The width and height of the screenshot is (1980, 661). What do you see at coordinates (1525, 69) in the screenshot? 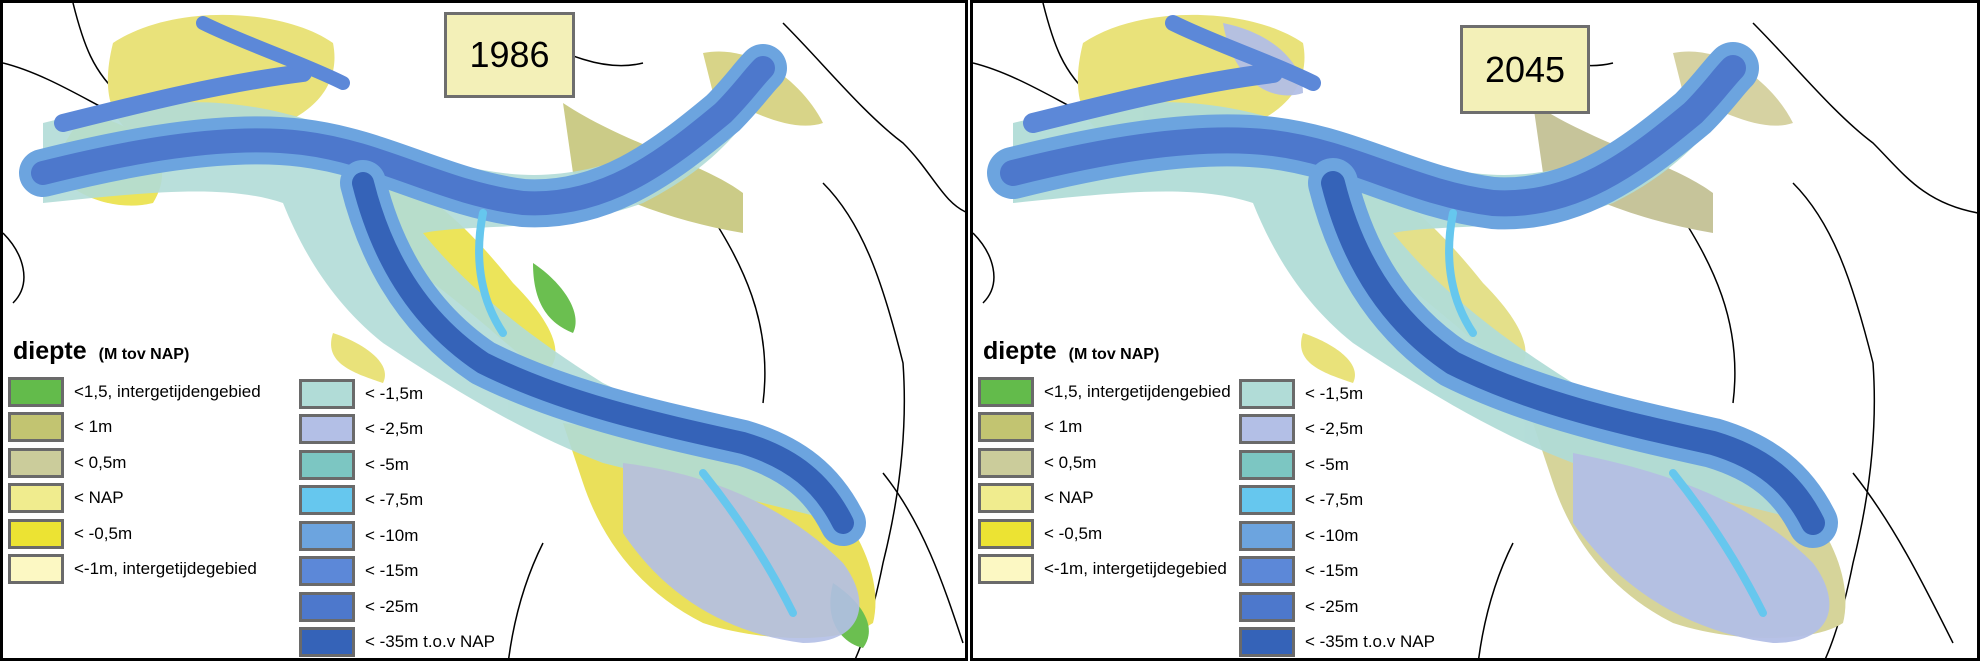
I see `year-label: 2045` at bounding box center [1525, 69].